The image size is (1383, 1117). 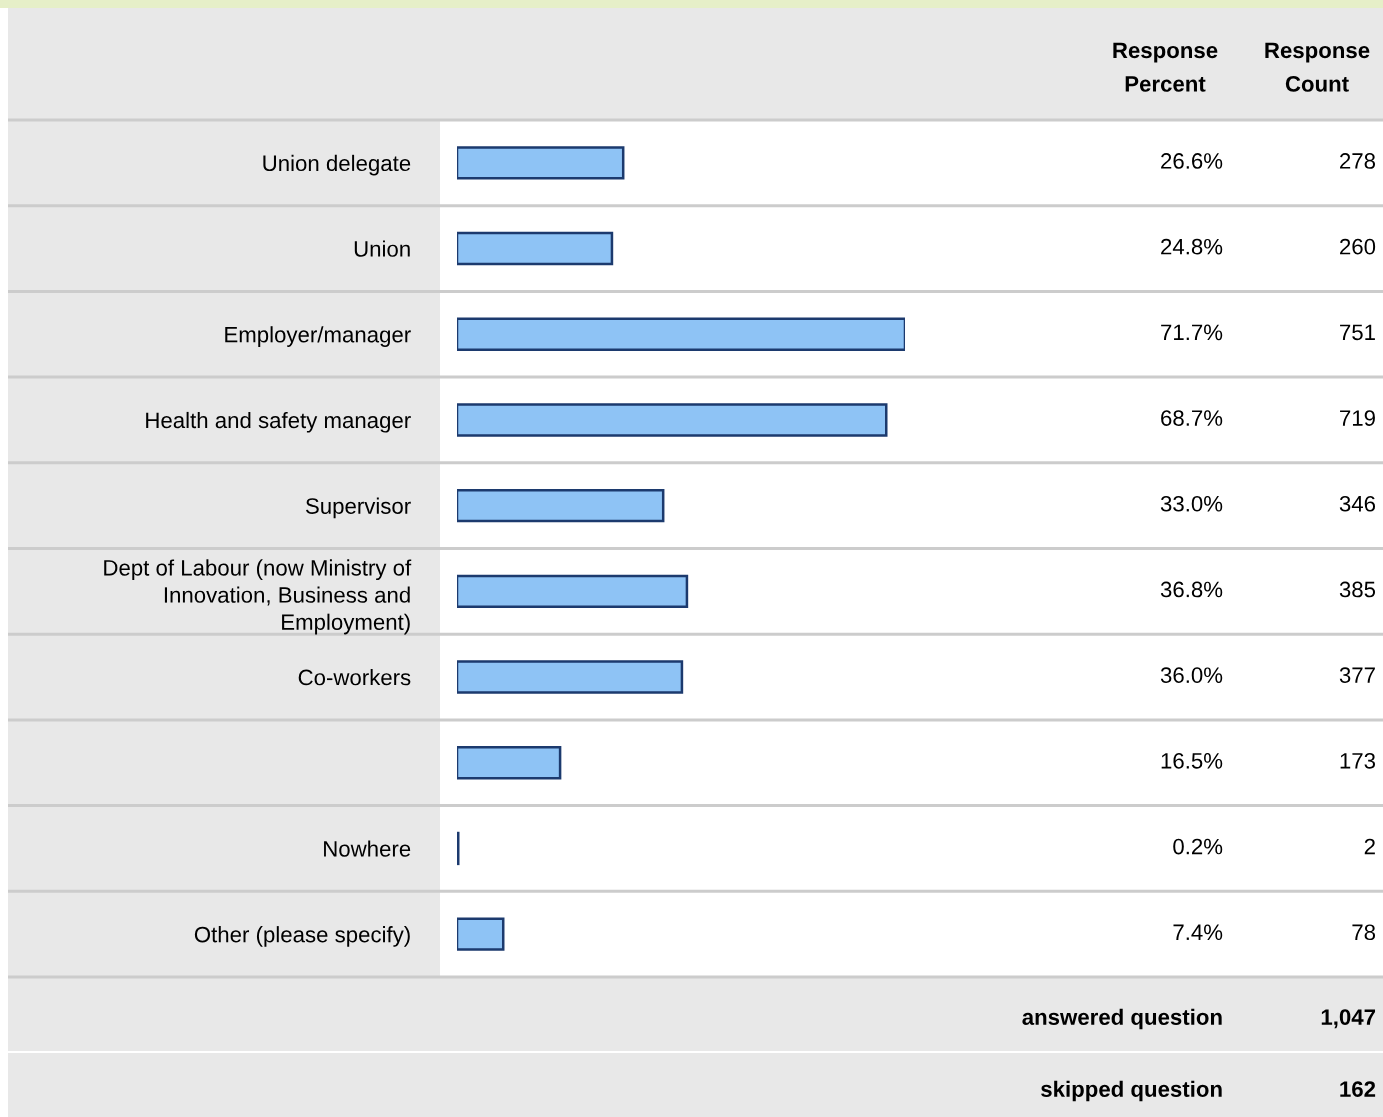 I want to click on data-label: 68.7%, so click(x=1192, y=418).